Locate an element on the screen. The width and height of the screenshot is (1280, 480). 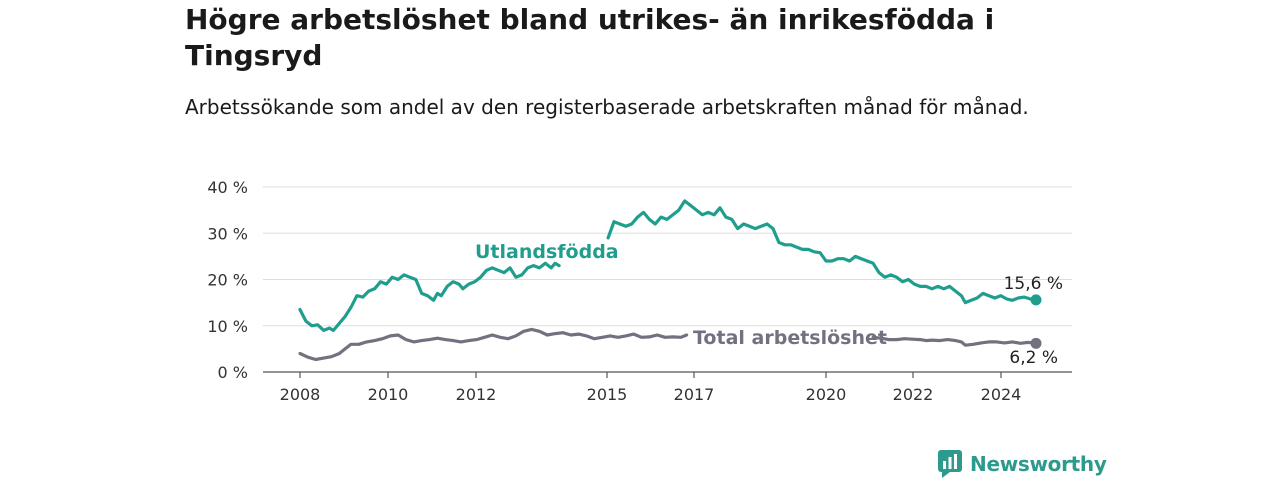
end-value-label: 15,6 % is located at coordinates (1033, 284).